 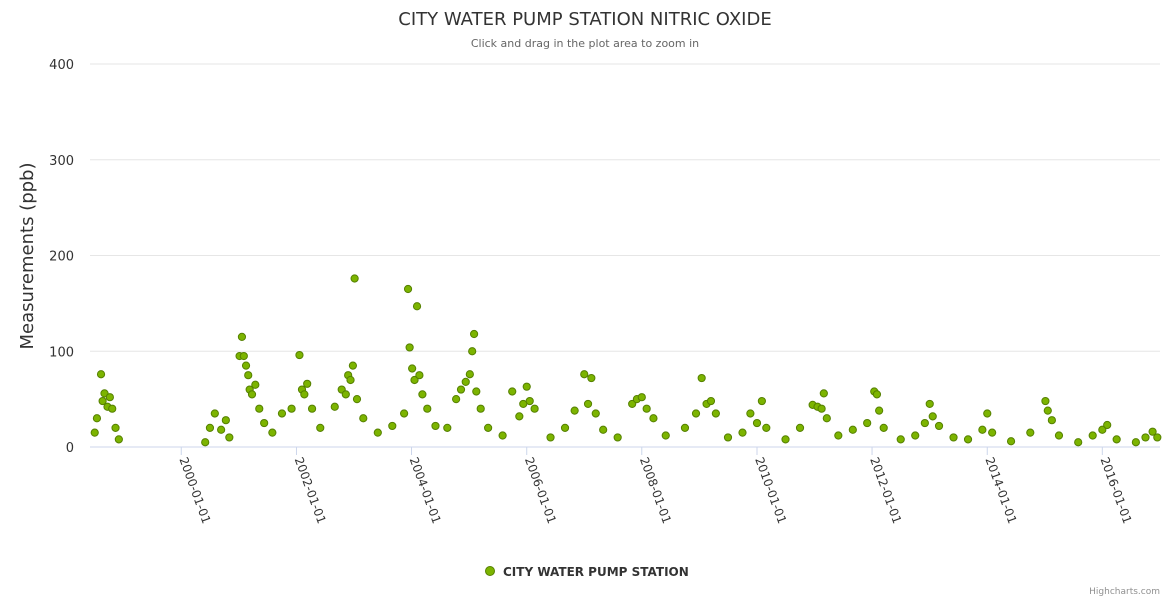 What do you see at coordinates (1124, 592) in the screenshot?
I see `credits-link: Highcharts.com` at bounding box center [1124, 592].